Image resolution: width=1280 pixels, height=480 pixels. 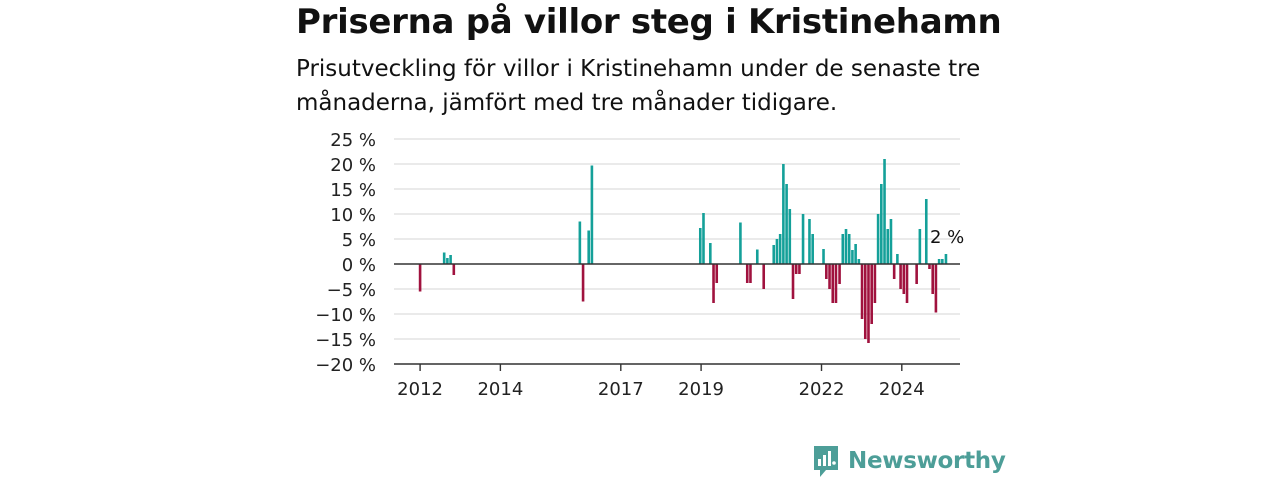 I want to click on x-tick-label: 2022, so click(x=822, y=389).